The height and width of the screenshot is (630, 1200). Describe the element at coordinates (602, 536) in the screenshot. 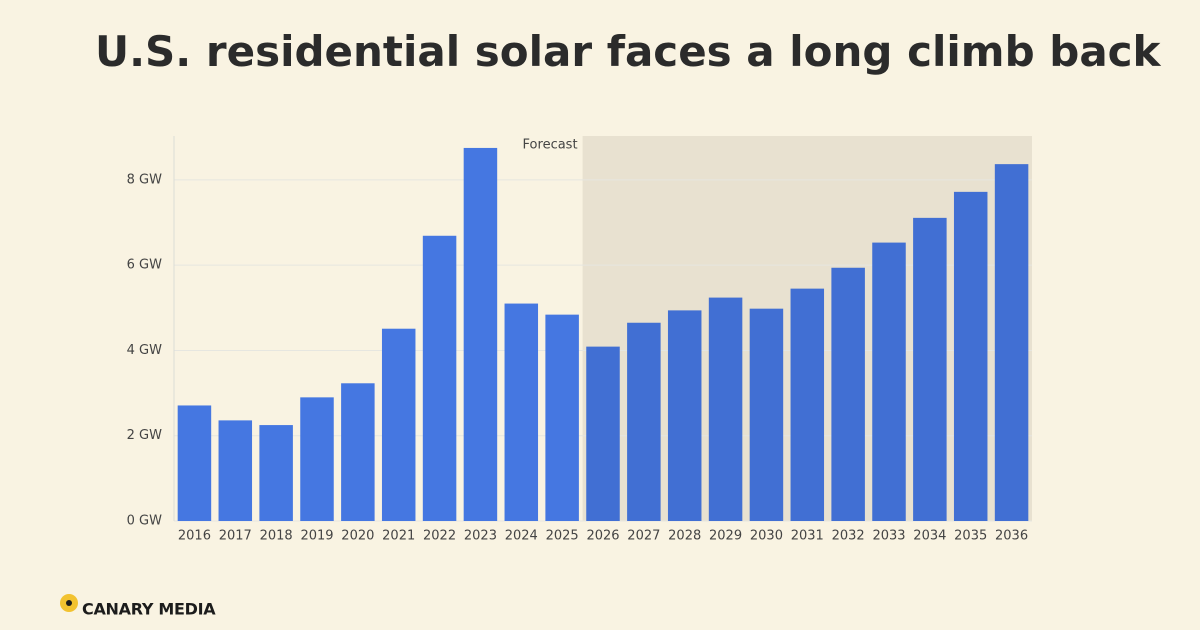

I see `x-tick-label: 2026` at that location.